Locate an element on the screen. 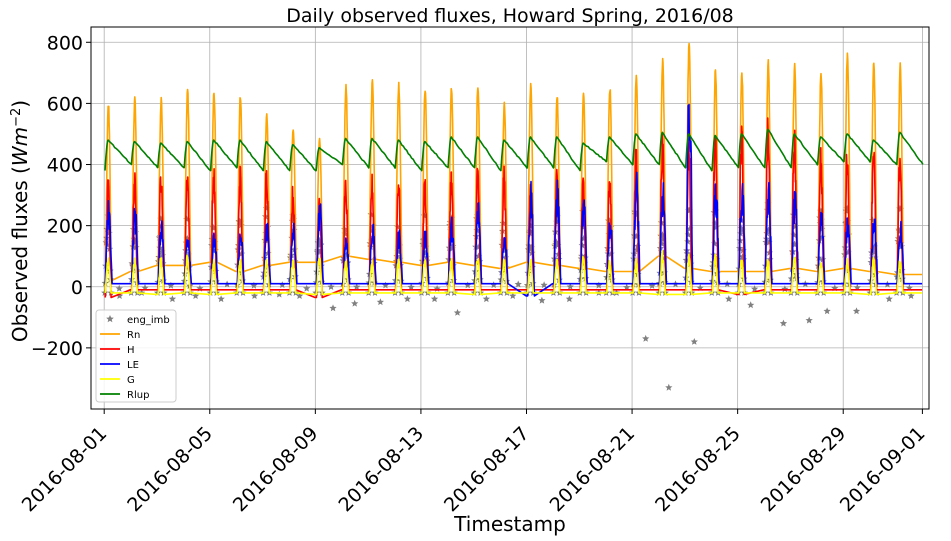 This screenshot has width=951, height=541. series-G is located at coordinates (513, 273).